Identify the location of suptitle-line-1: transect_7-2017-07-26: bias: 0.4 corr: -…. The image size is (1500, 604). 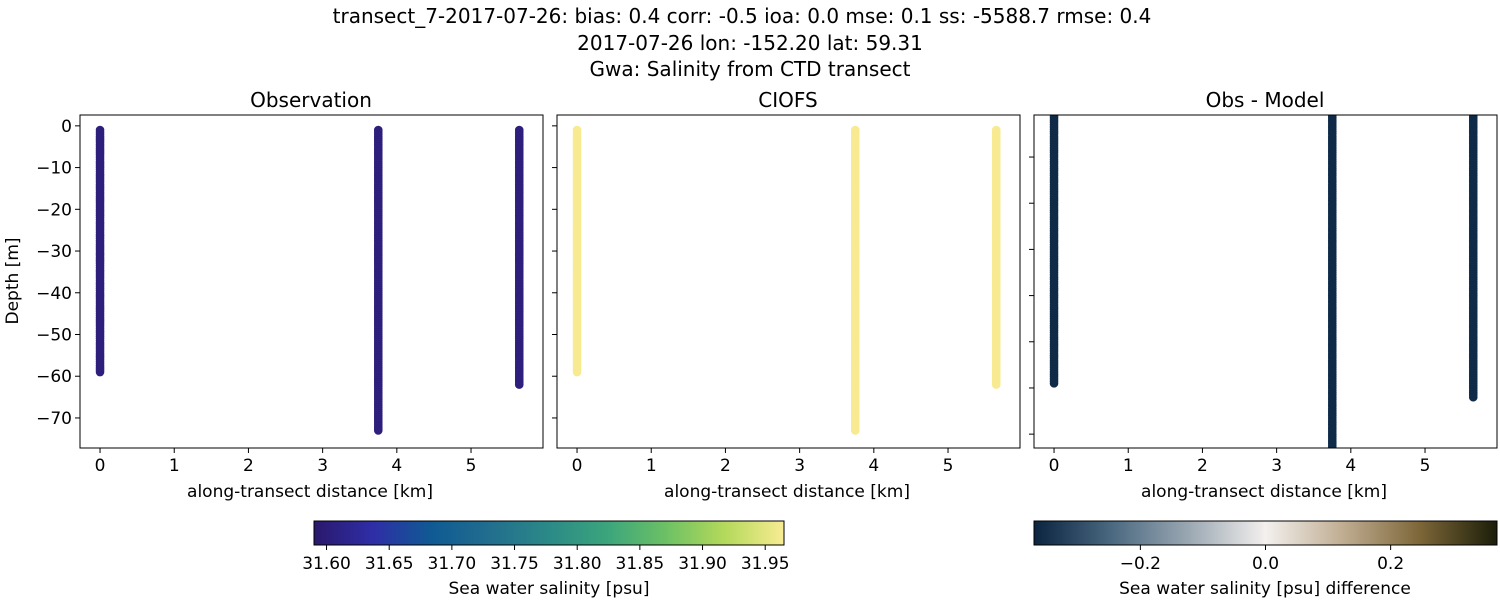
(742, 16).